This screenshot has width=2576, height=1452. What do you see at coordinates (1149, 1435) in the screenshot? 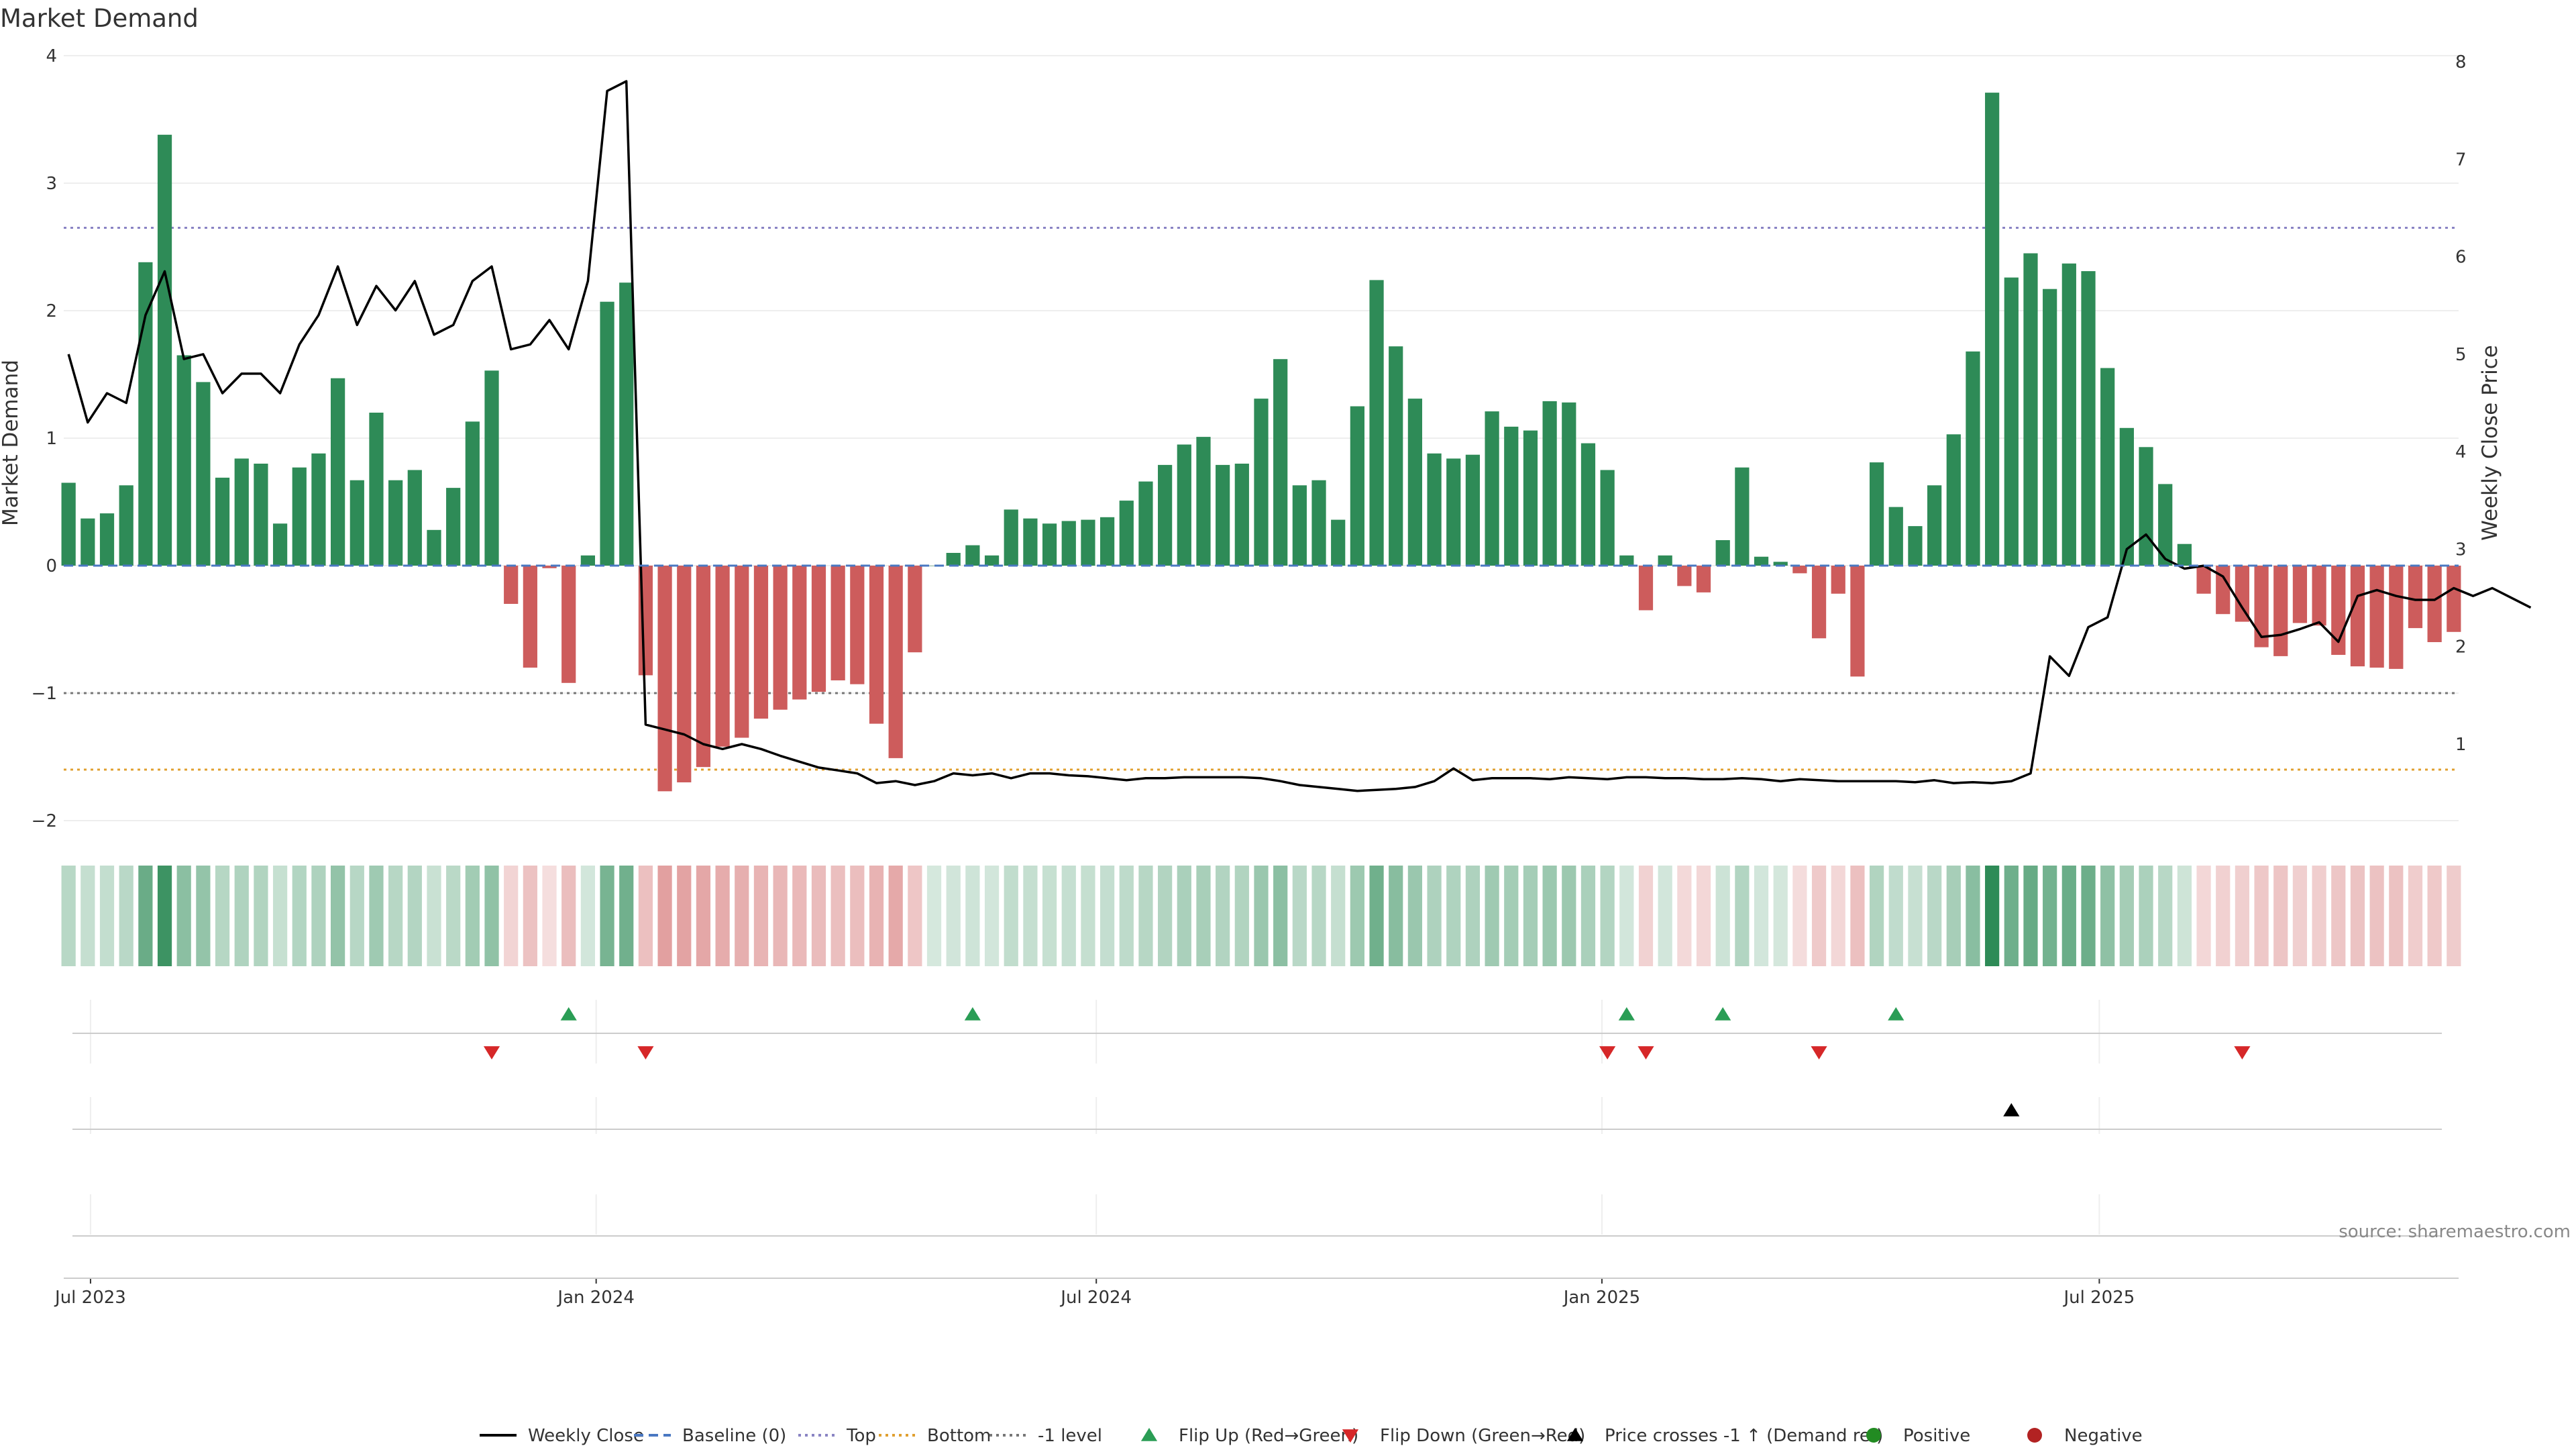
I see `legend-swatch-triangle-up` at bounding box center [1149, 1435].